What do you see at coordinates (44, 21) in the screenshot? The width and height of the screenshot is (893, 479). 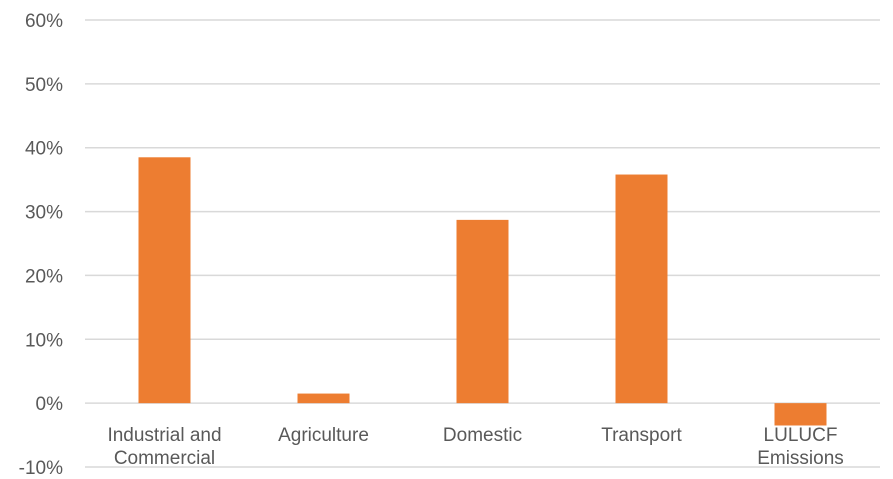 I see `y-tick-label: 60%` at bounding box center [44, 21].